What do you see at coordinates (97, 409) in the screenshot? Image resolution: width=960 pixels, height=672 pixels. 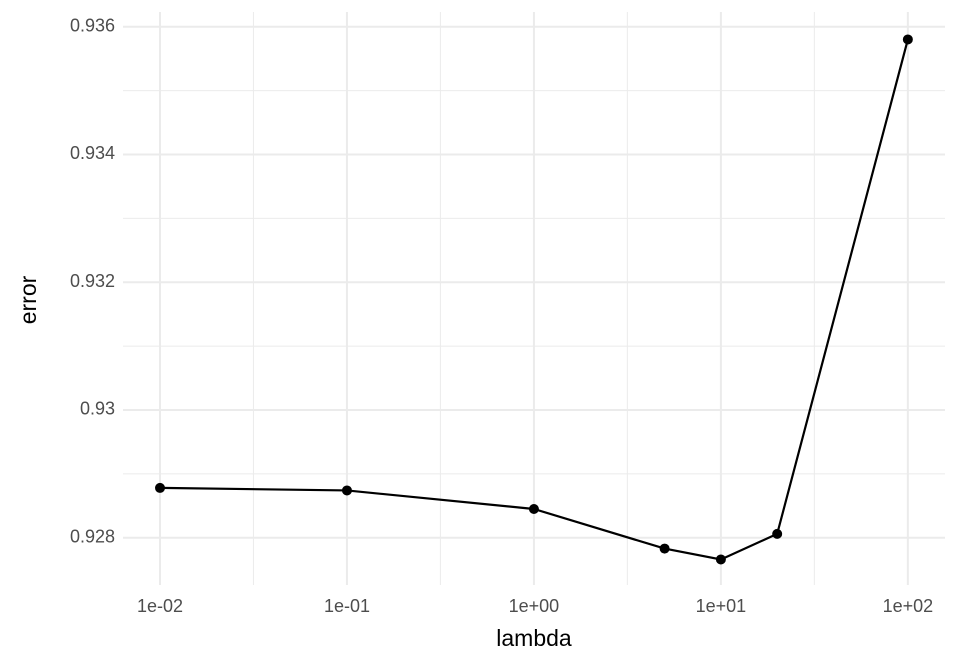 I see `y-tick-label: 0.93` at bounding box center [97, 409].